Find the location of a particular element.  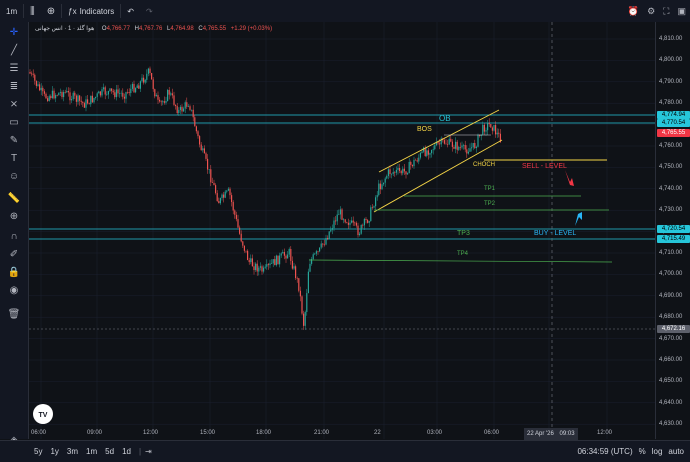

range-button-1d: 1d is located at coordinates (126, 451).